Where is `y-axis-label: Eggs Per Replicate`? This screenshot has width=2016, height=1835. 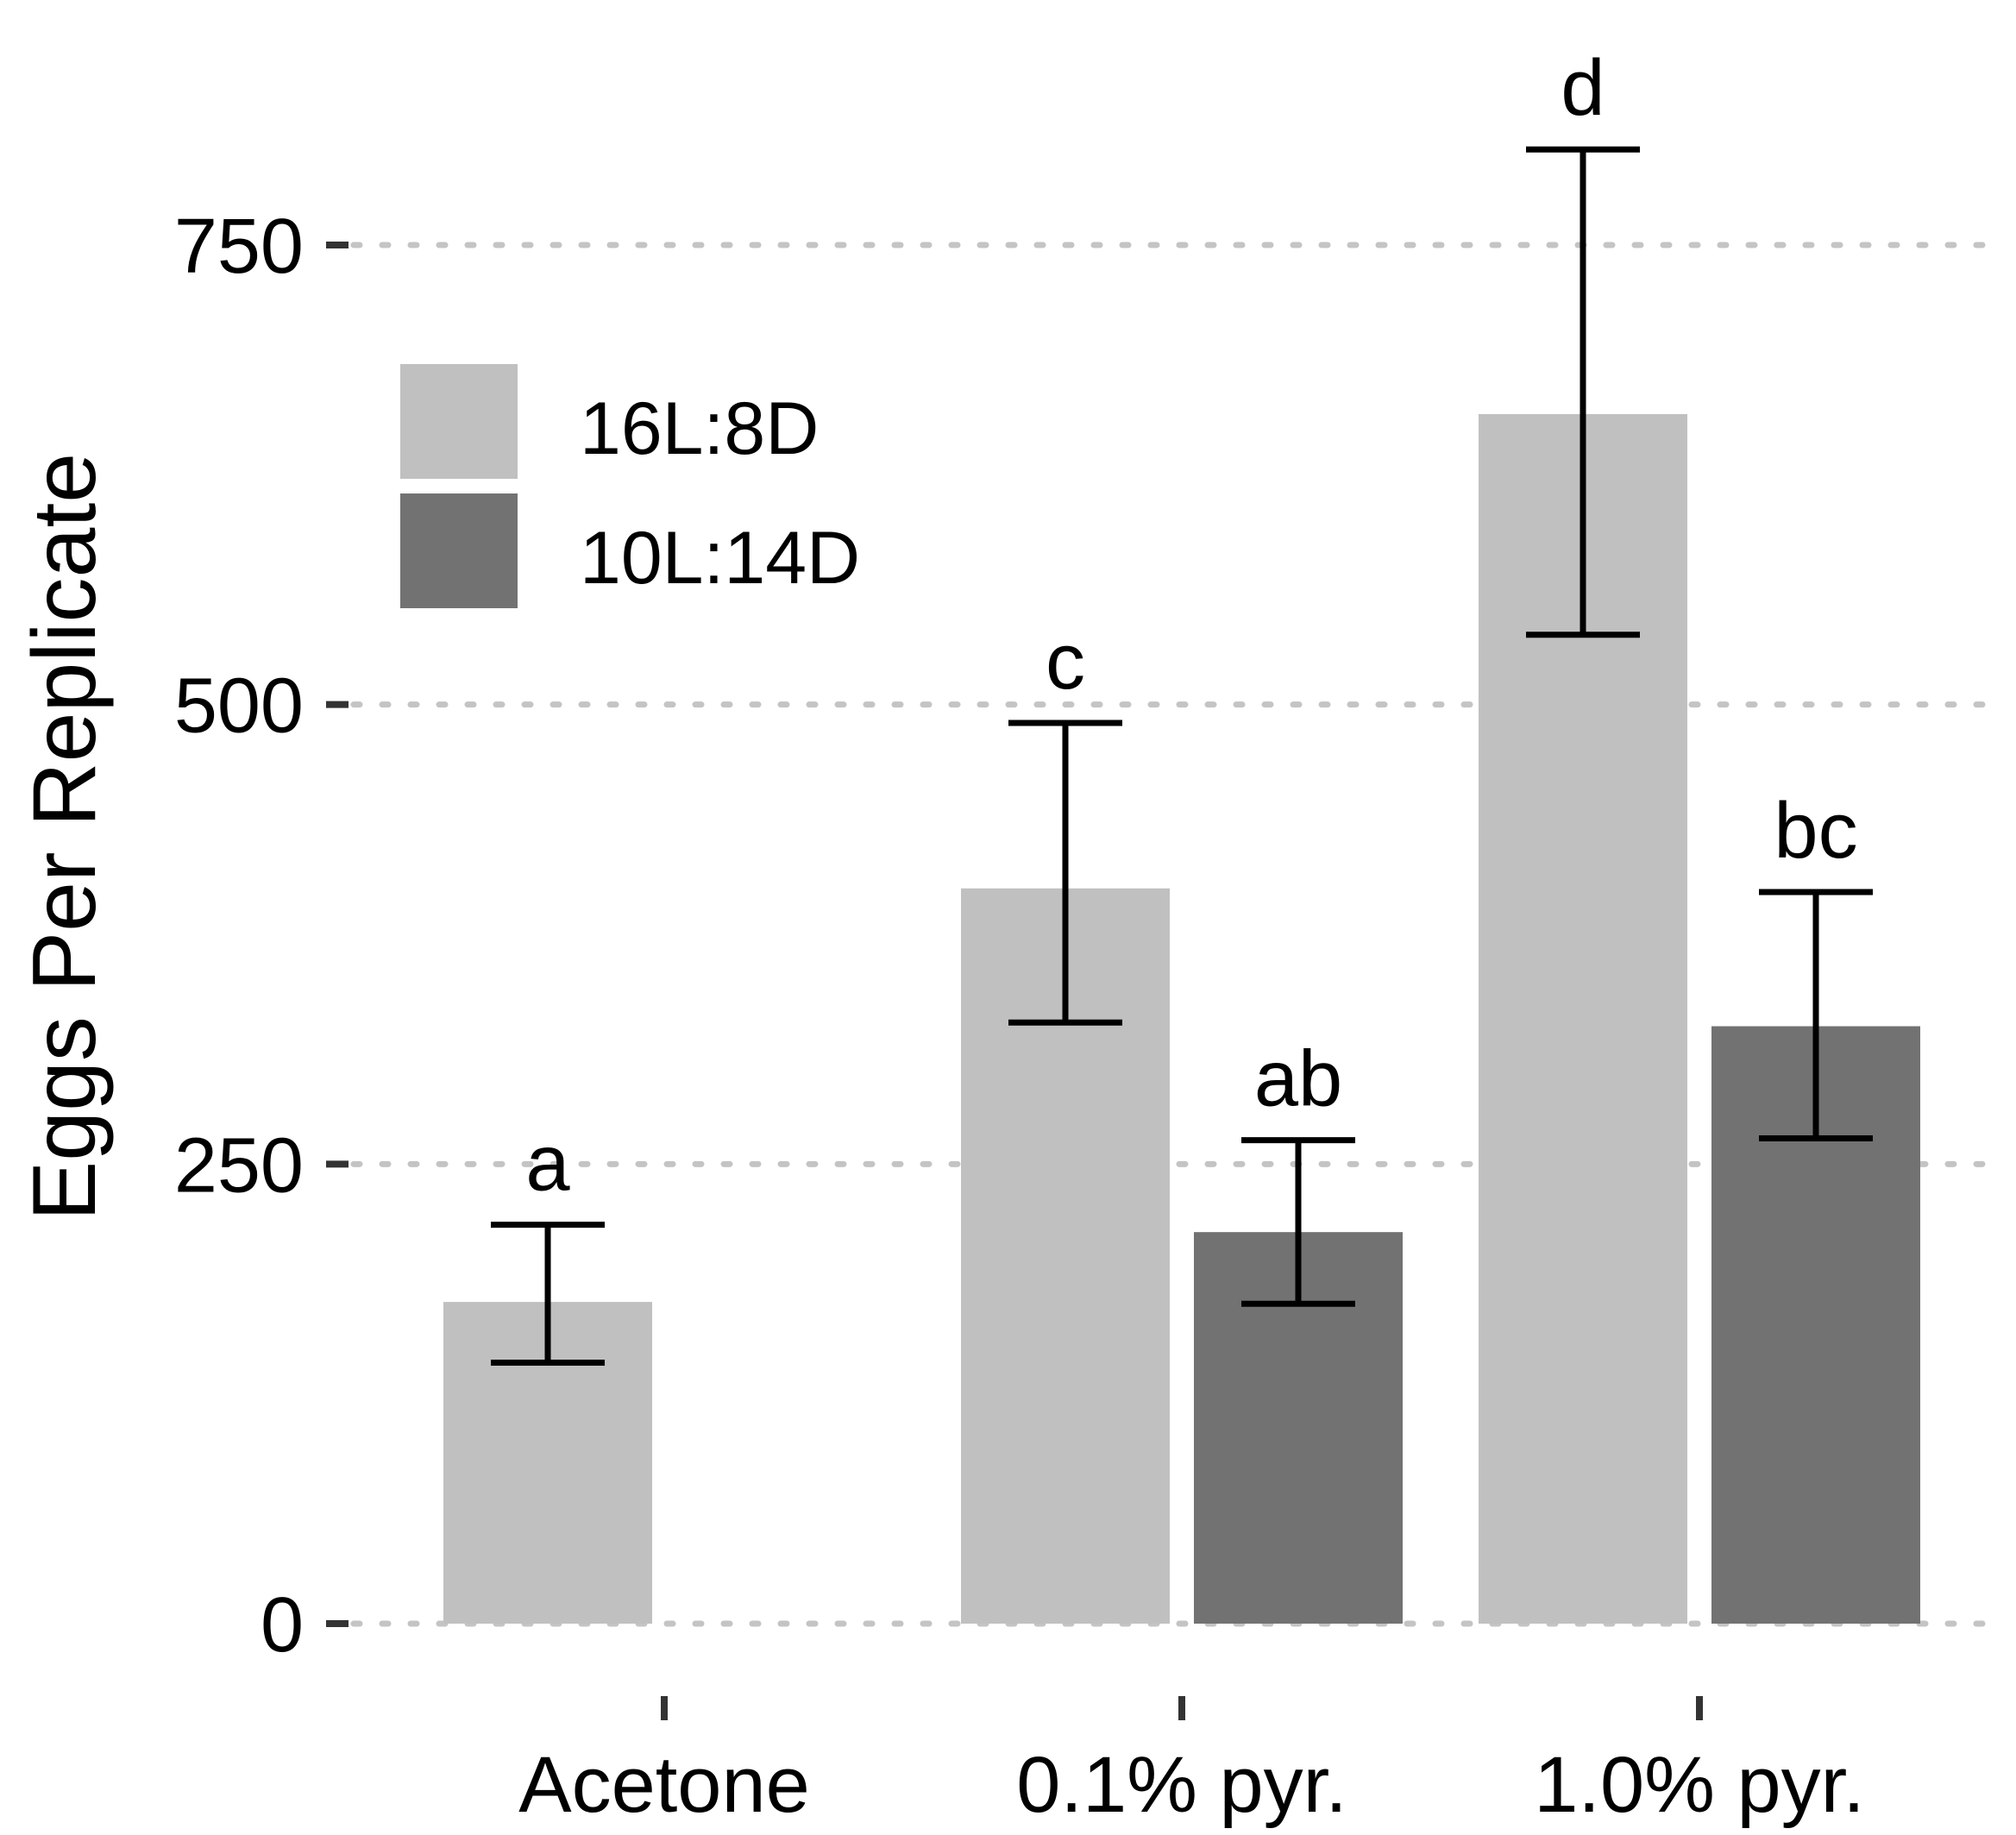 y-axis-label: Eggs Per Replicate is located at coordinates (65, 837).